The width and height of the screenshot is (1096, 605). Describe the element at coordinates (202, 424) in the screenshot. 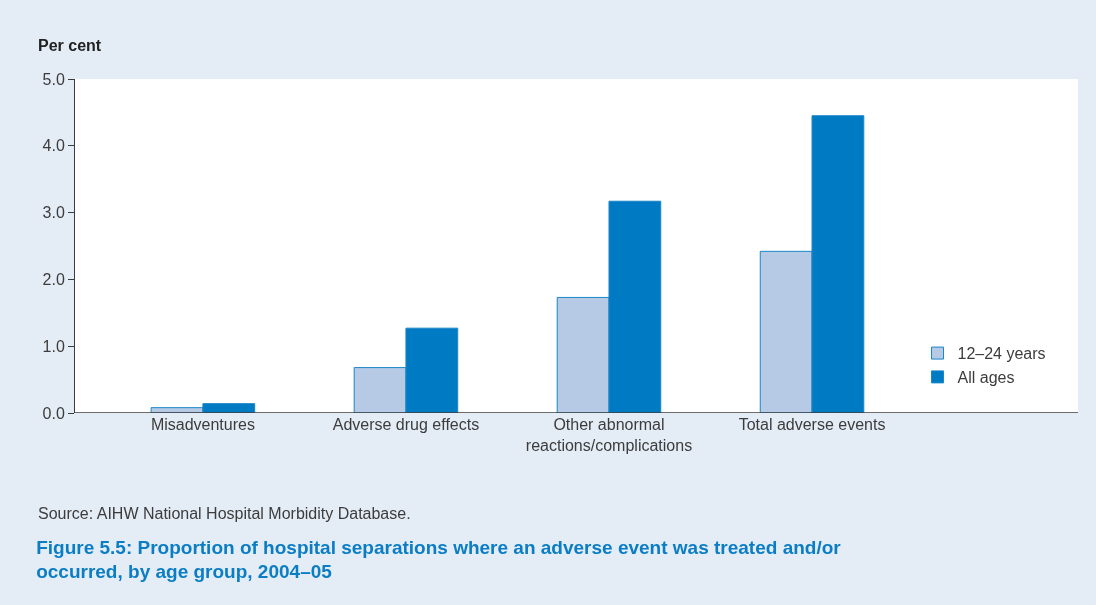

I see `x-tick-label: Misadventures` at that location.